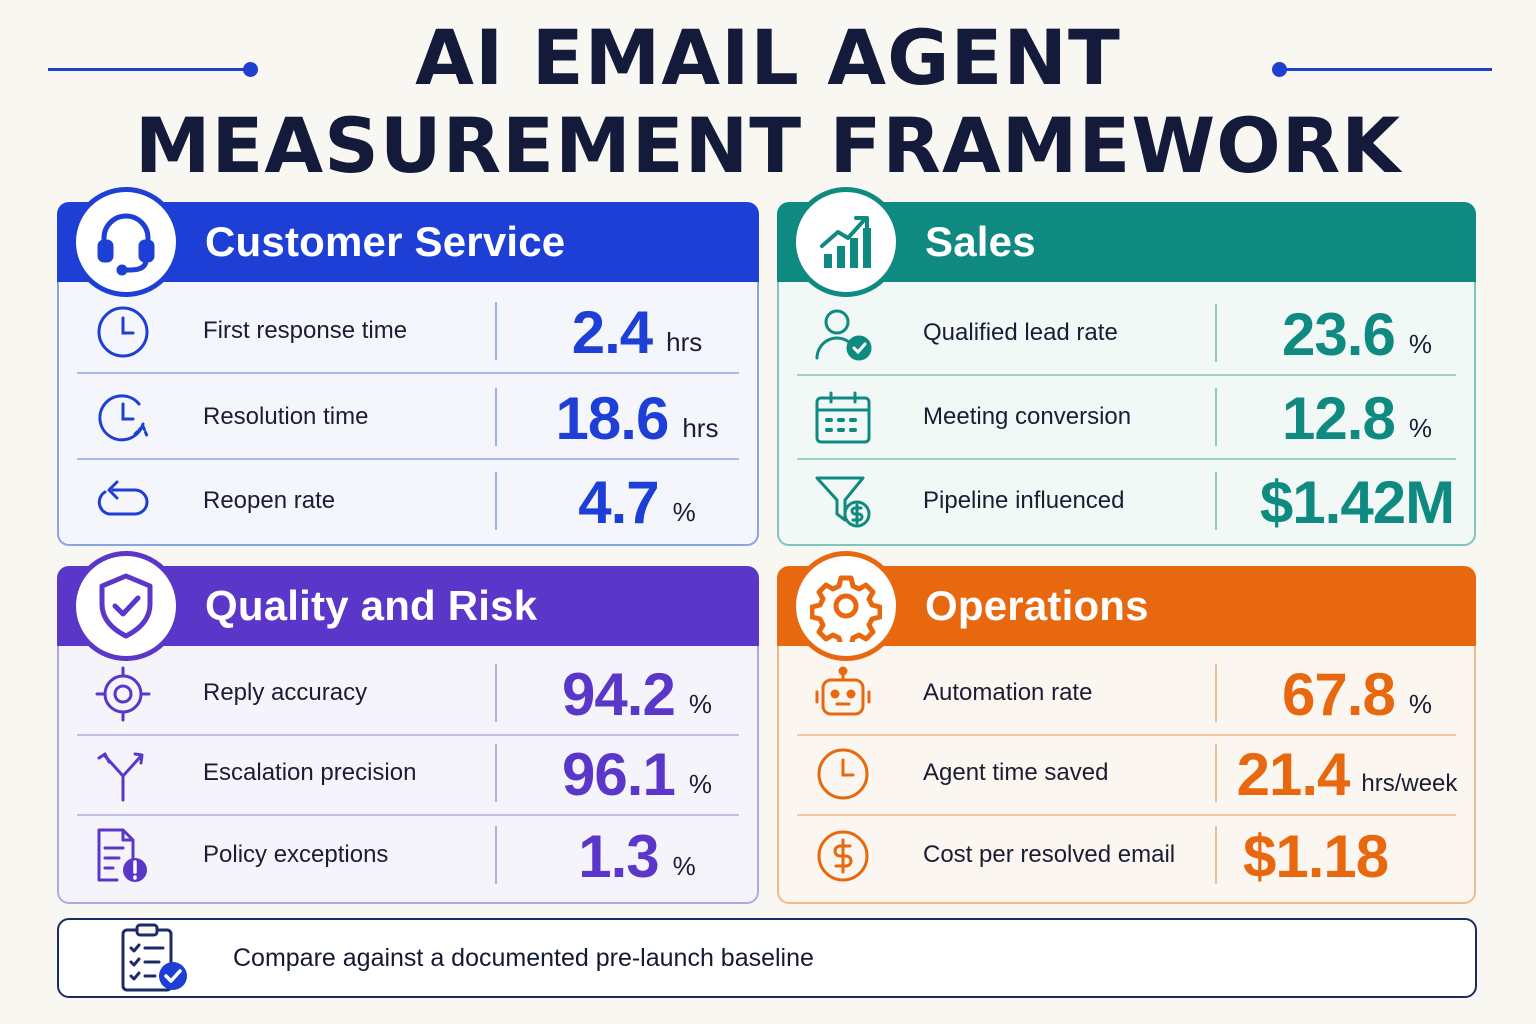 The height and width of the screenshot is (1024, 1536). I want to click on metric-value: 4.7, so click(618, 502).